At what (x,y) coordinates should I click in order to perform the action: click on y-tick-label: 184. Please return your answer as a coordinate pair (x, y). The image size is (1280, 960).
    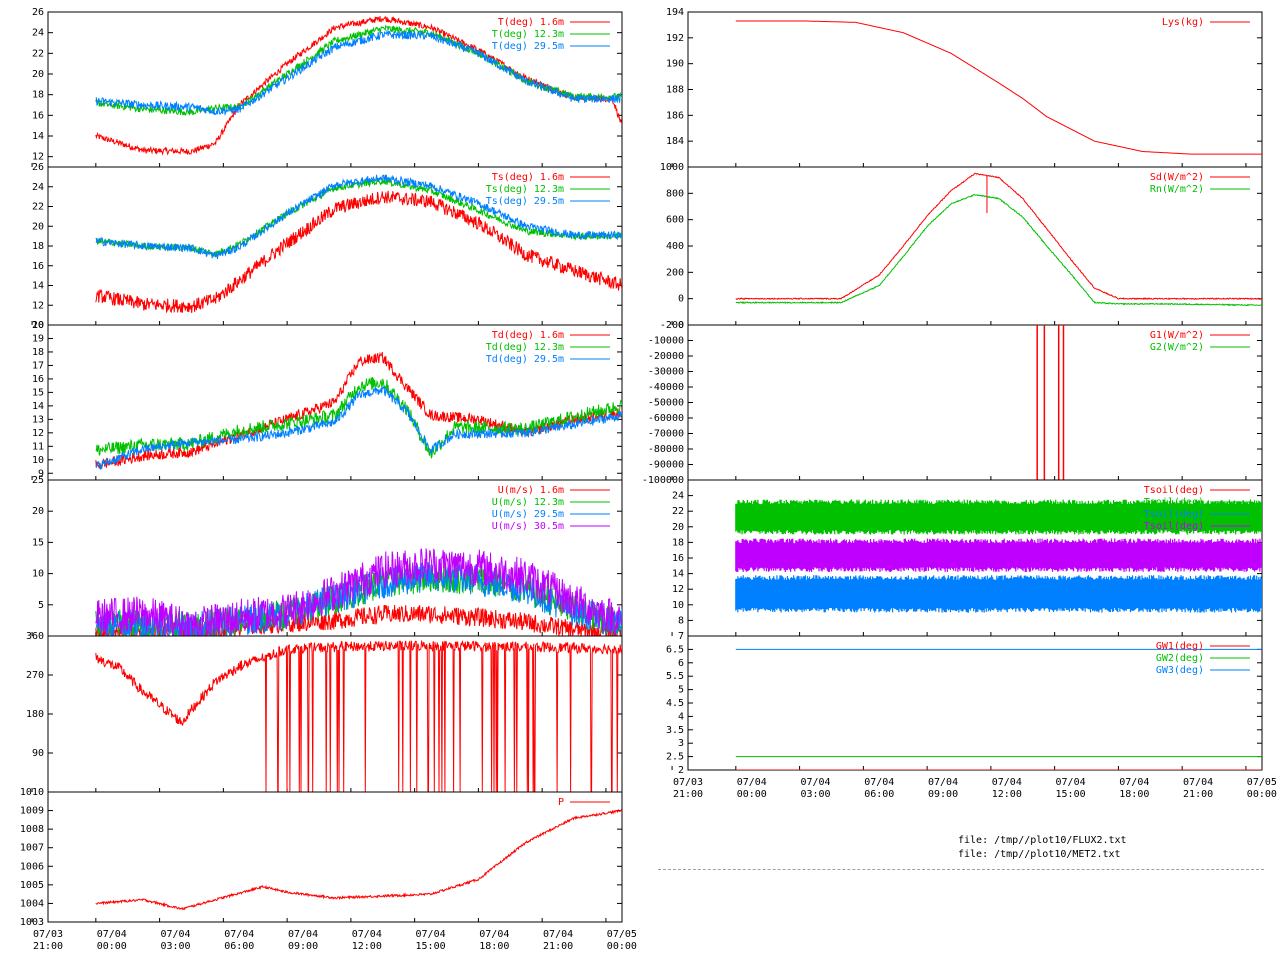
    Looking at the image, I should click on (675, 141).